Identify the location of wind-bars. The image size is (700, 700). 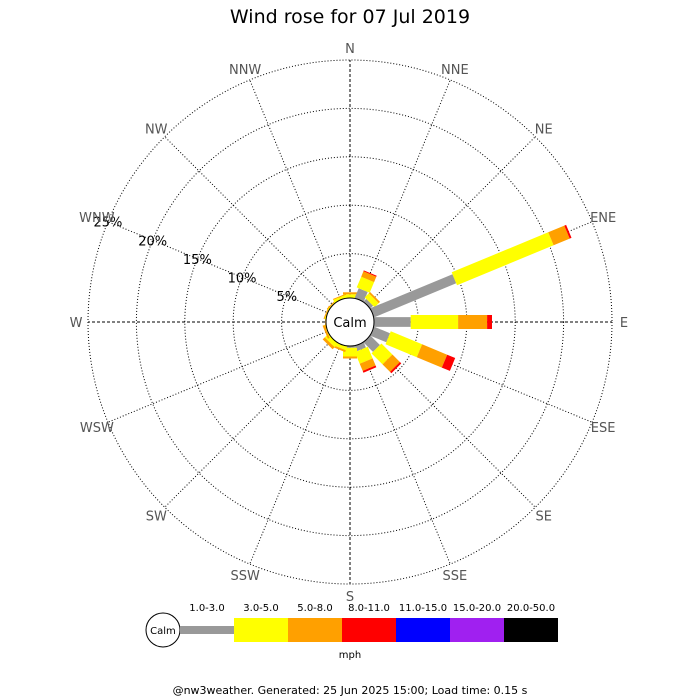
(447, 299).